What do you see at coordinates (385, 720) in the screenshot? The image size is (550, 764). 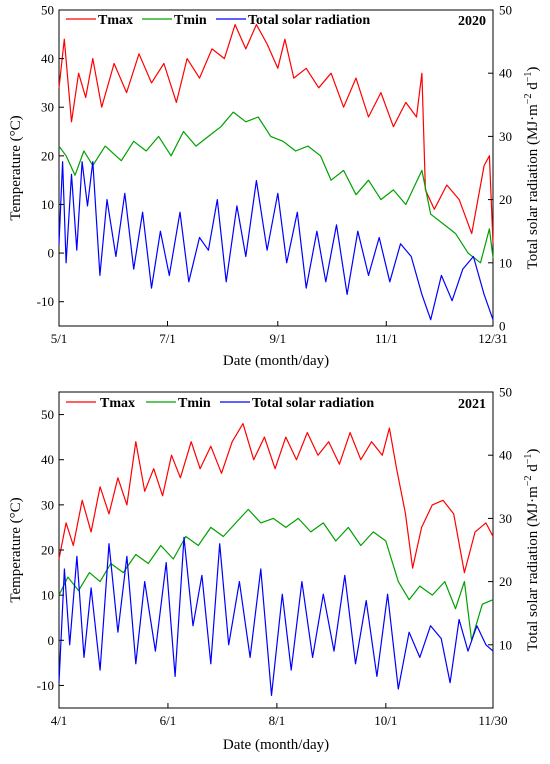 I see `x-tick-label: 10/1` at bounding box center [385, 720].